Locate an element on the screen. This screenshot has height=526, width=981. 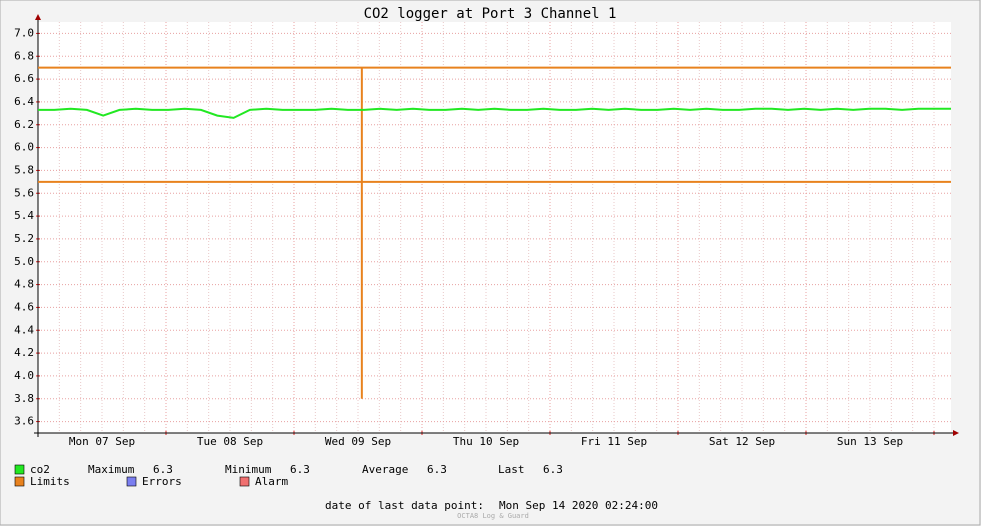
y-tick-label: 4.4 is located at coordinates (24, 329).